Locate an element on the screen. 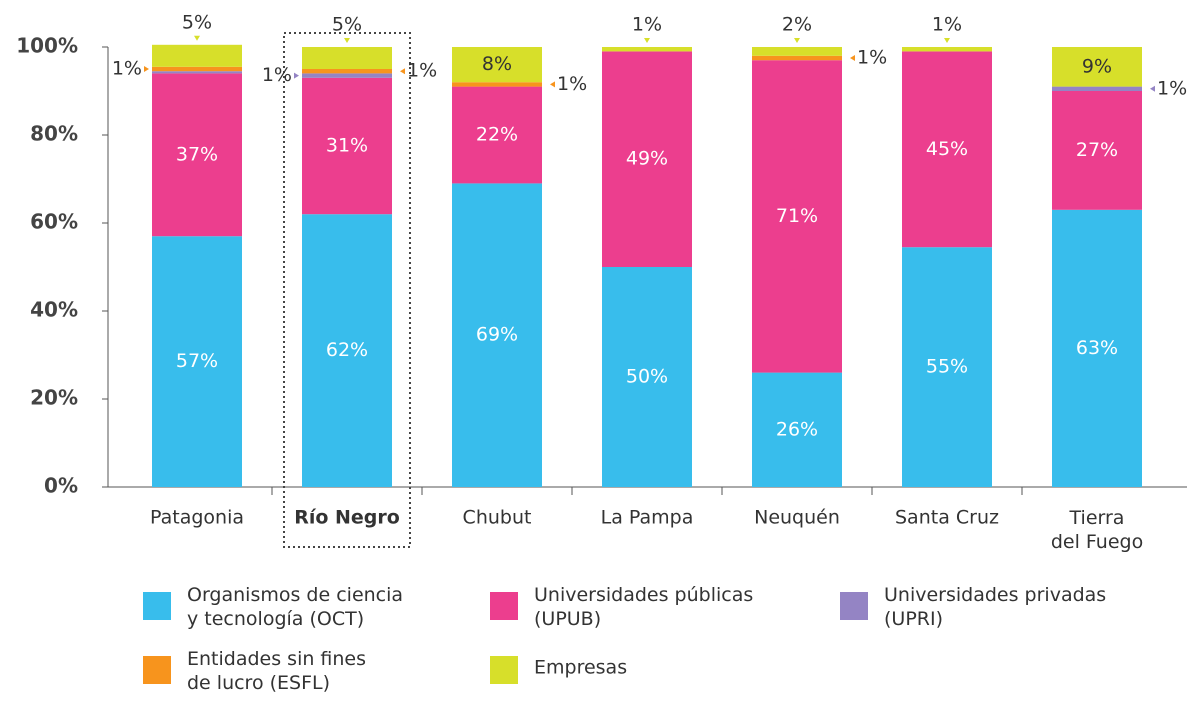  data-label: 50% is located at coordinates (647, 377).